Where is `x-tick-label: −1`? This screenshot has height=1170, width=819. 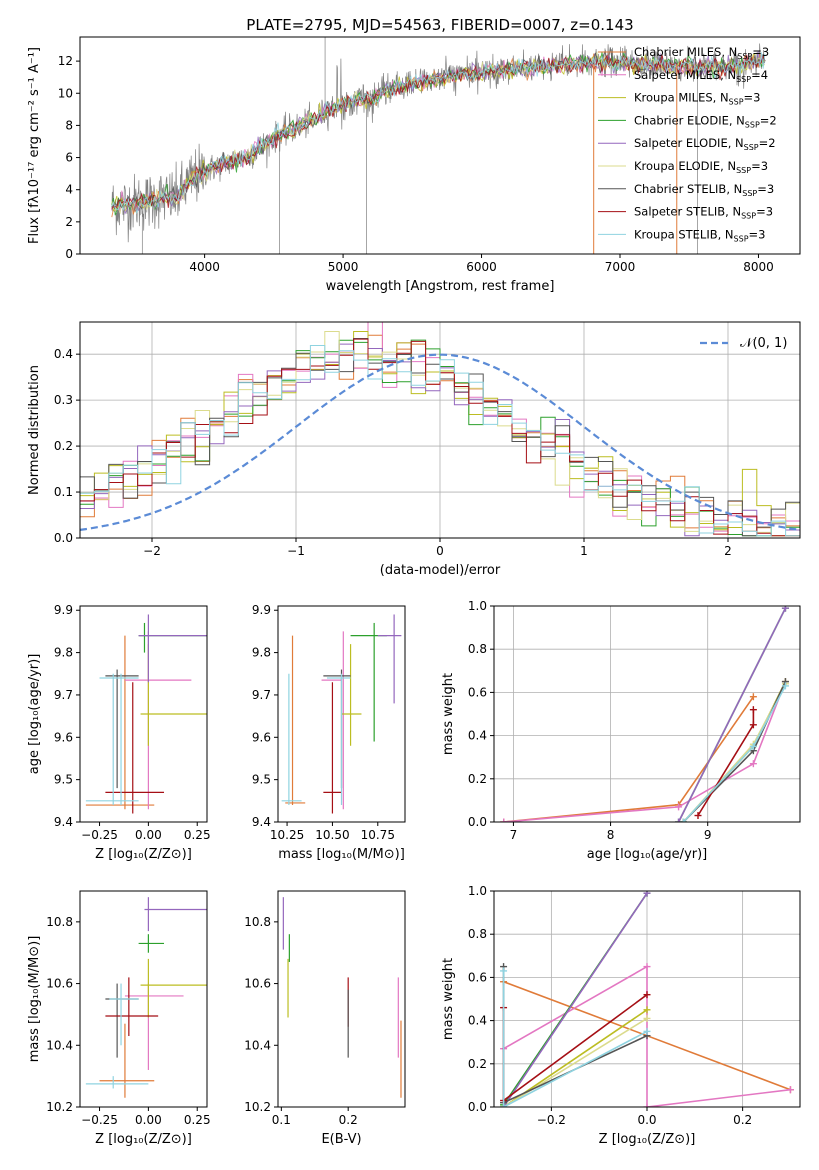 x-tick-label: −1 is located at coordinates (296, 551).